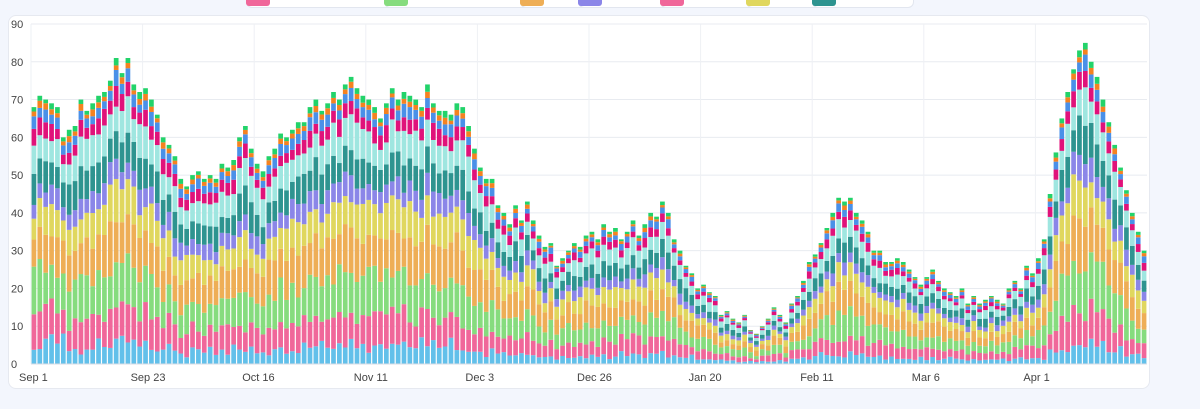 The height and width of the screenshot is (409, 1200). Describe the element at coordinates (17, 252) in the screenshot. I see `y-tick-label: 30` at that location.